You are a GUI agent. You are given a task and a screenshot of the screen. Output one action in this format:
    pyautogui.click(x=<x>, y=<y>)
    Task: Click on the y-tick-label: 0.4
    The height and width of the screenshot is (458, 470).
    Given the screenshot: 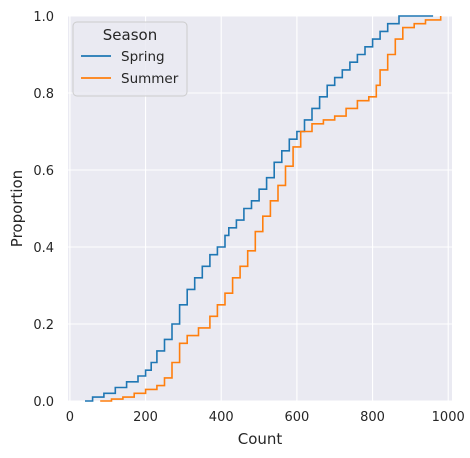 What is the action you would take?
    pyautogui.click(x=43, y=248)
    